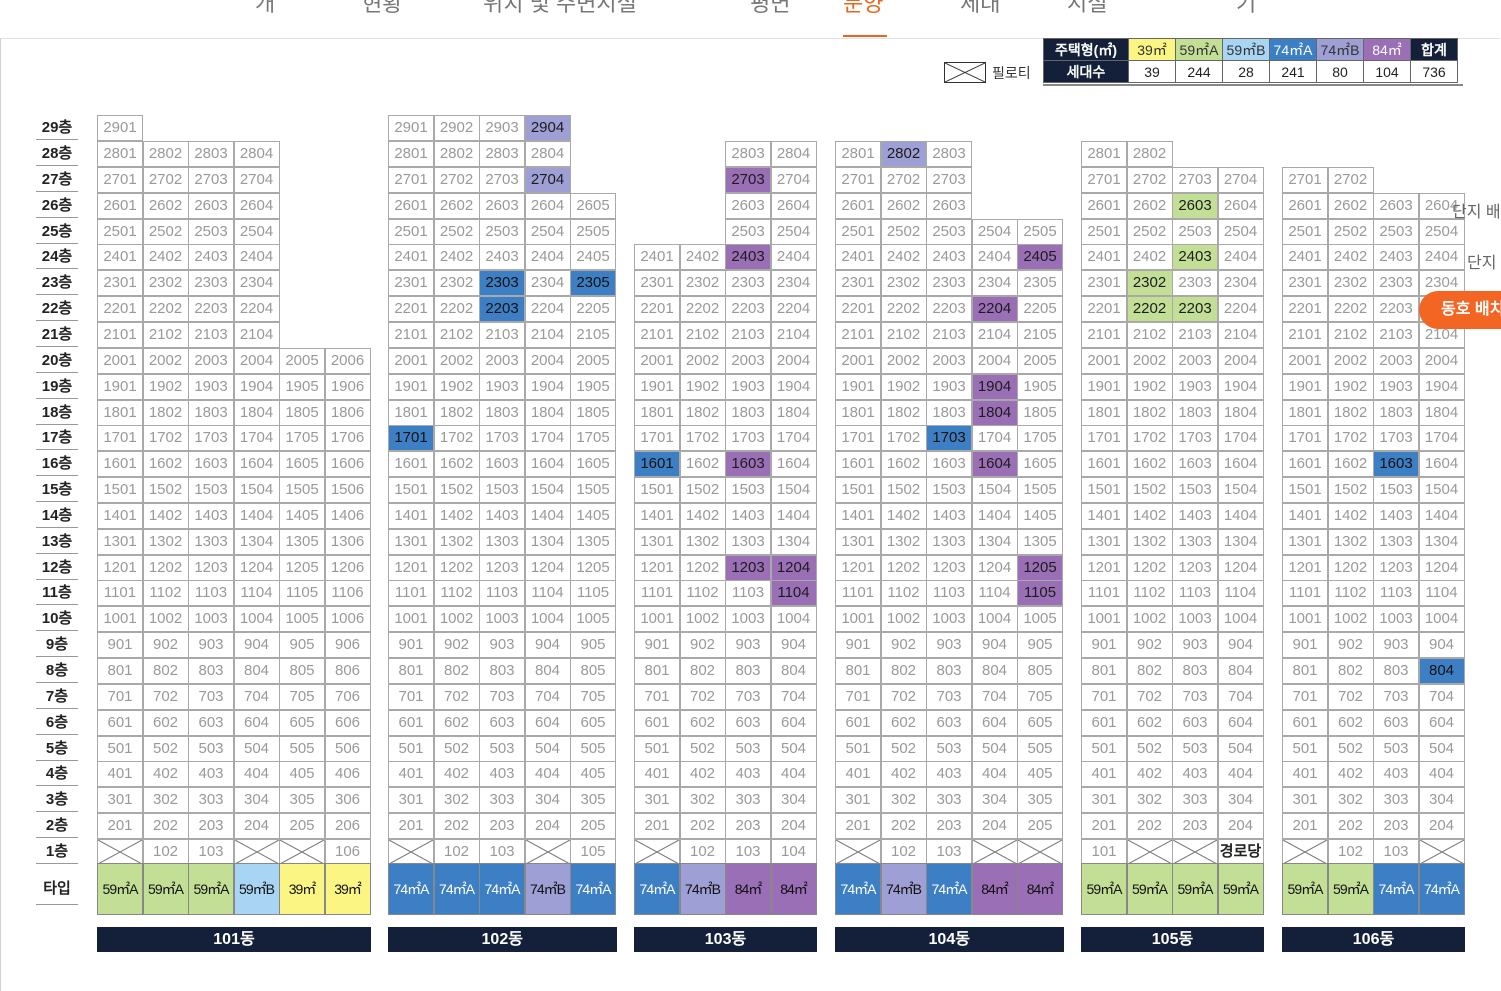  I want to click on unit-cell: 2703, so click(211, 179).